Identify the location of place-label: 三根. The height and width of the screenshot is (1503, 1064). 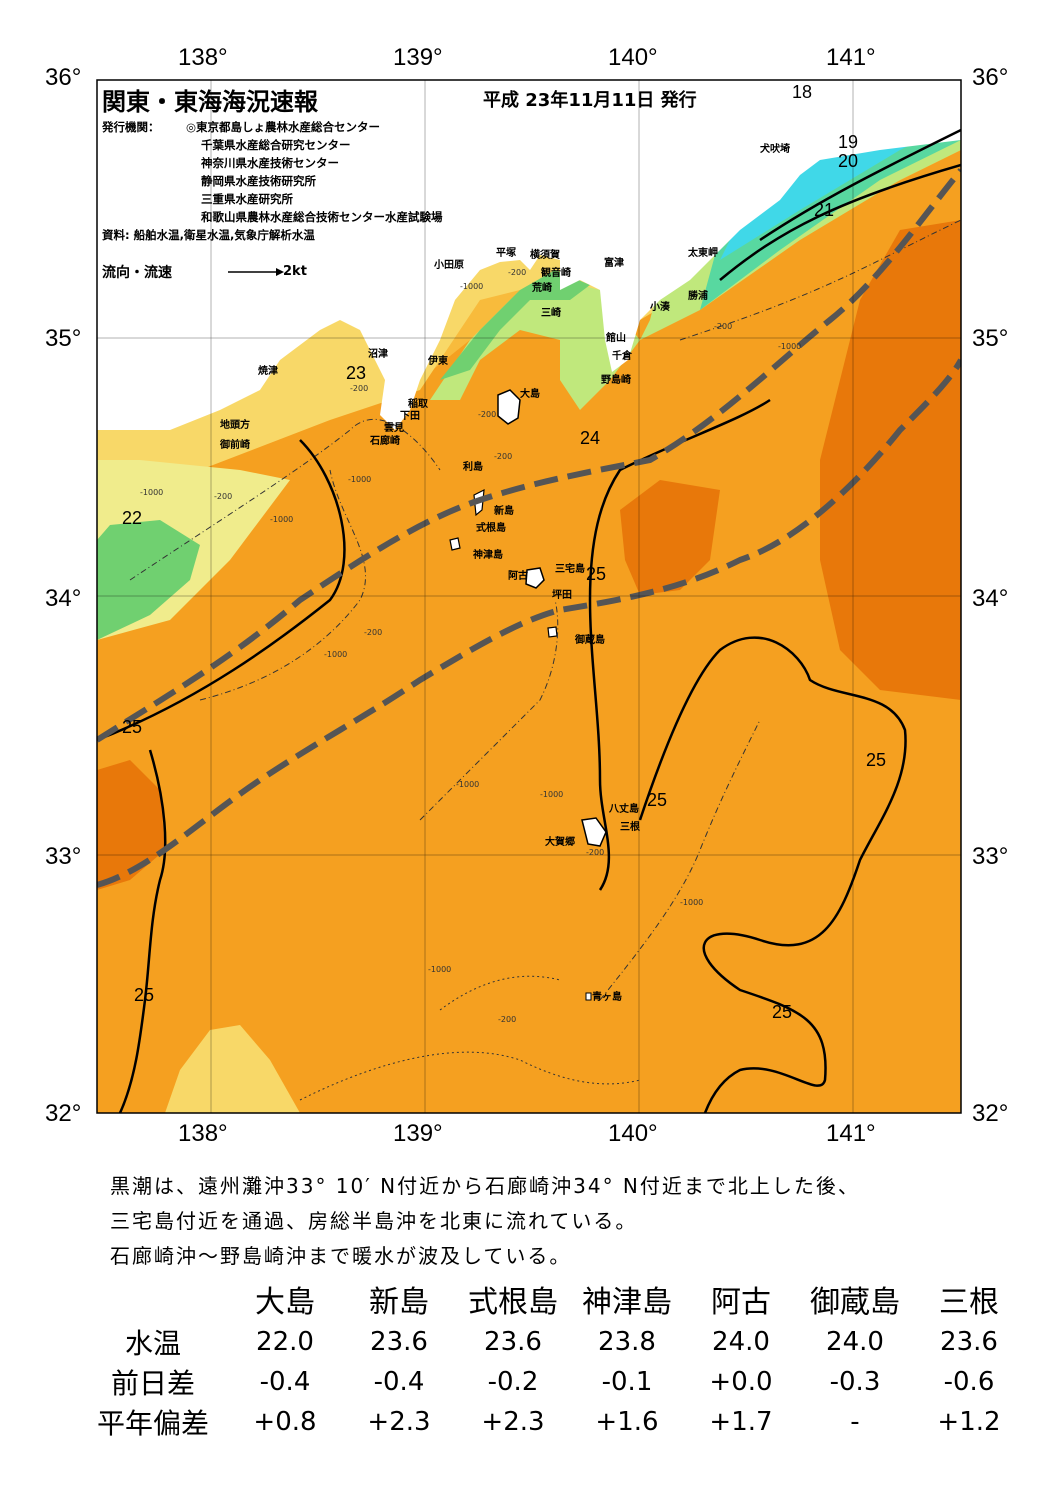
(630, 827).